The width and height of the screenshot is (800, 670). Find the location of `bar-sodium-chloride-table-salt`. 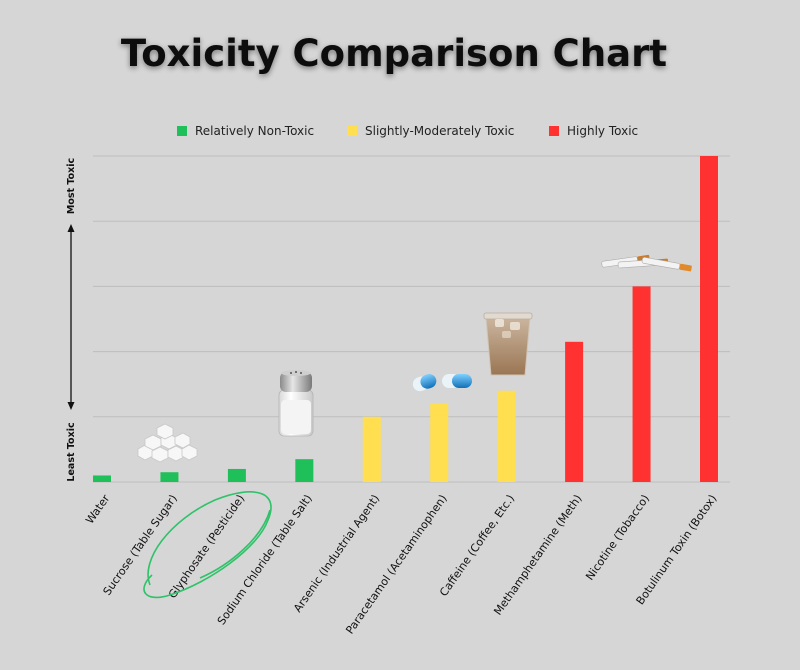

bar-sodium-chloride-table-salt is located at coordinates (304, 470).